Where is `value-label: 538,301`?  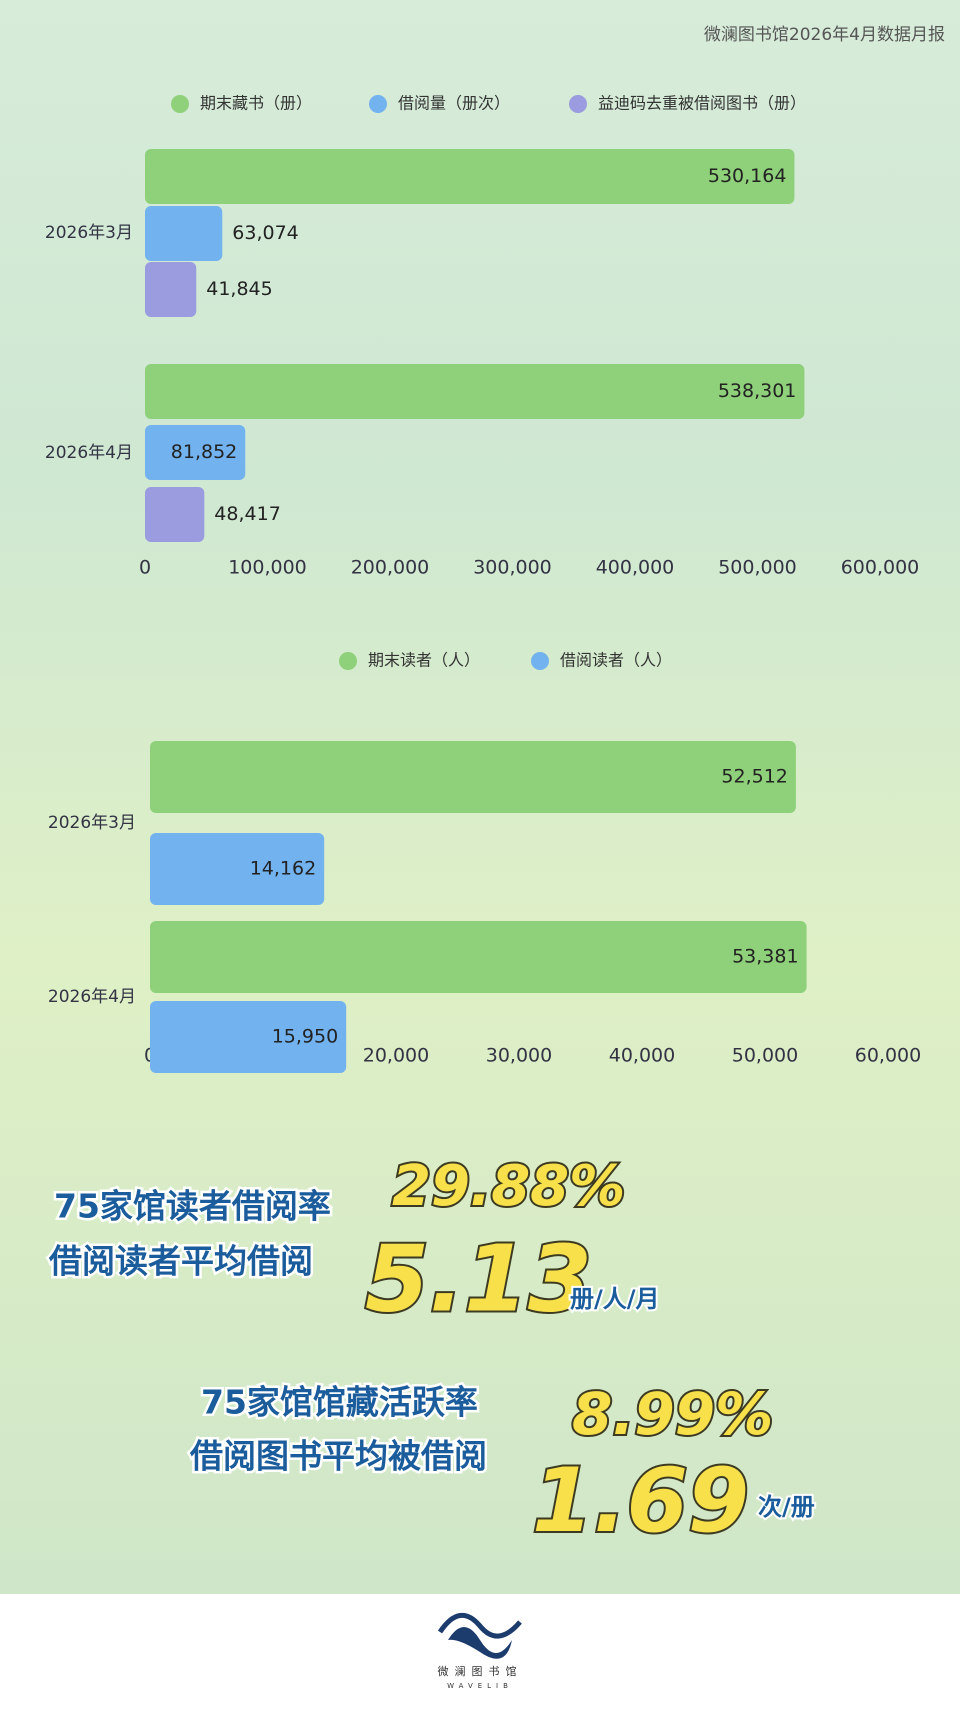 value-label: 538,301 is located at coordinates (757, 391).